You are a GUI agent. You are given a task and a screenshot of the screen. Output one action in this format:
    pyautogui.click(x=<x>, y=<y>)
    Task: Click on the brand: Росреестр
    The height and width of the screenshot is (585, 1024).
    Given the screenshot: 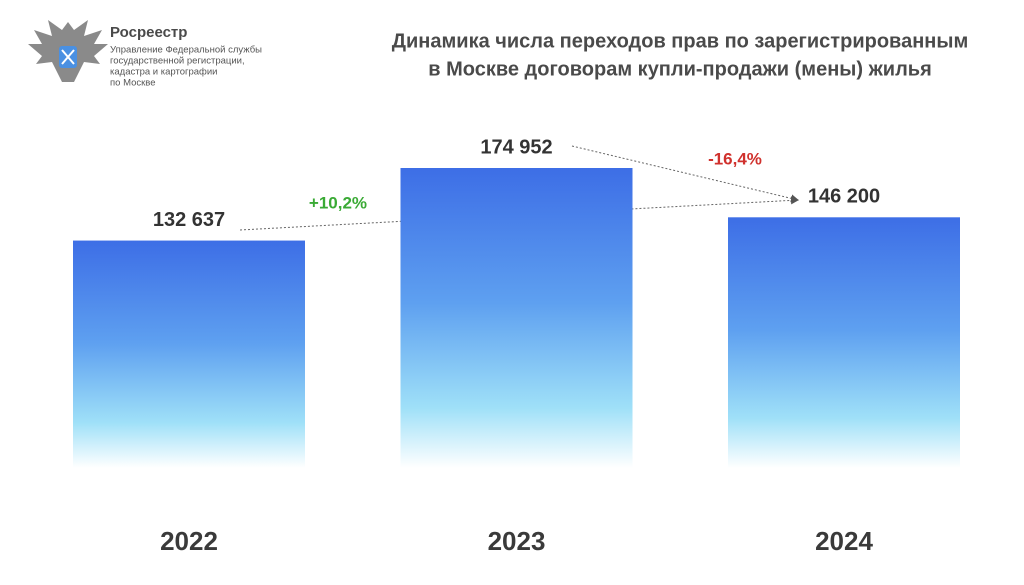 What is the action you would take?
    pyautogui.click(x=148, y=32)
    